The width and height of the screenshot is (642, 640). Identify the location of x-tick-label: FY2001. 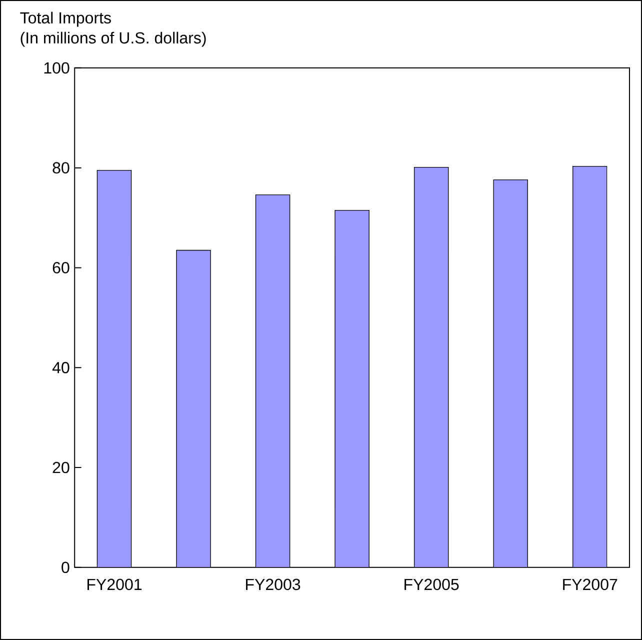
(115, 584).